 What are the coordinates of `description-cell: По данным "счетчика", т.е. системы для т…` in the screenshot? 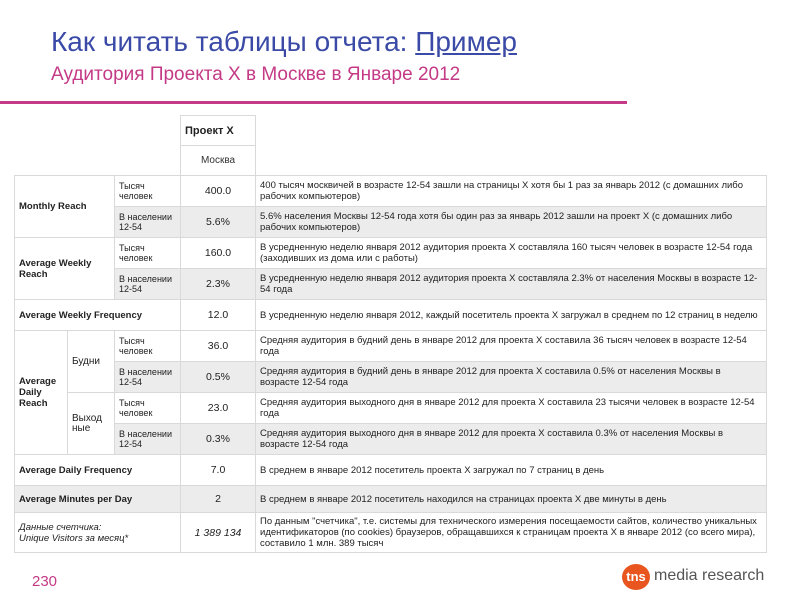 It's located at (511, 532).